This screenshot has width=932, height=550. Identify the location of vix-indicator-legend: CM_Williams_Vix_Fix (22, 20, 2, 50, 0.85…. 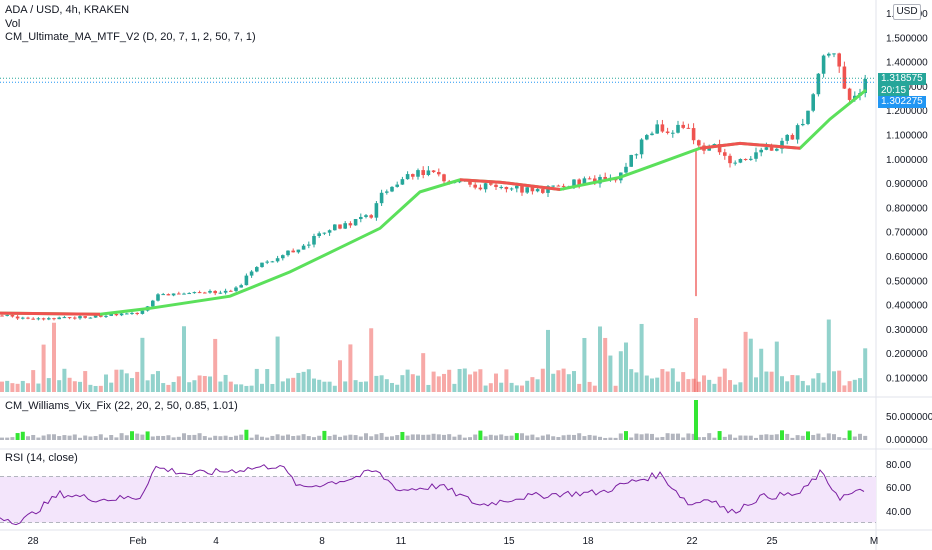
(121, 406).